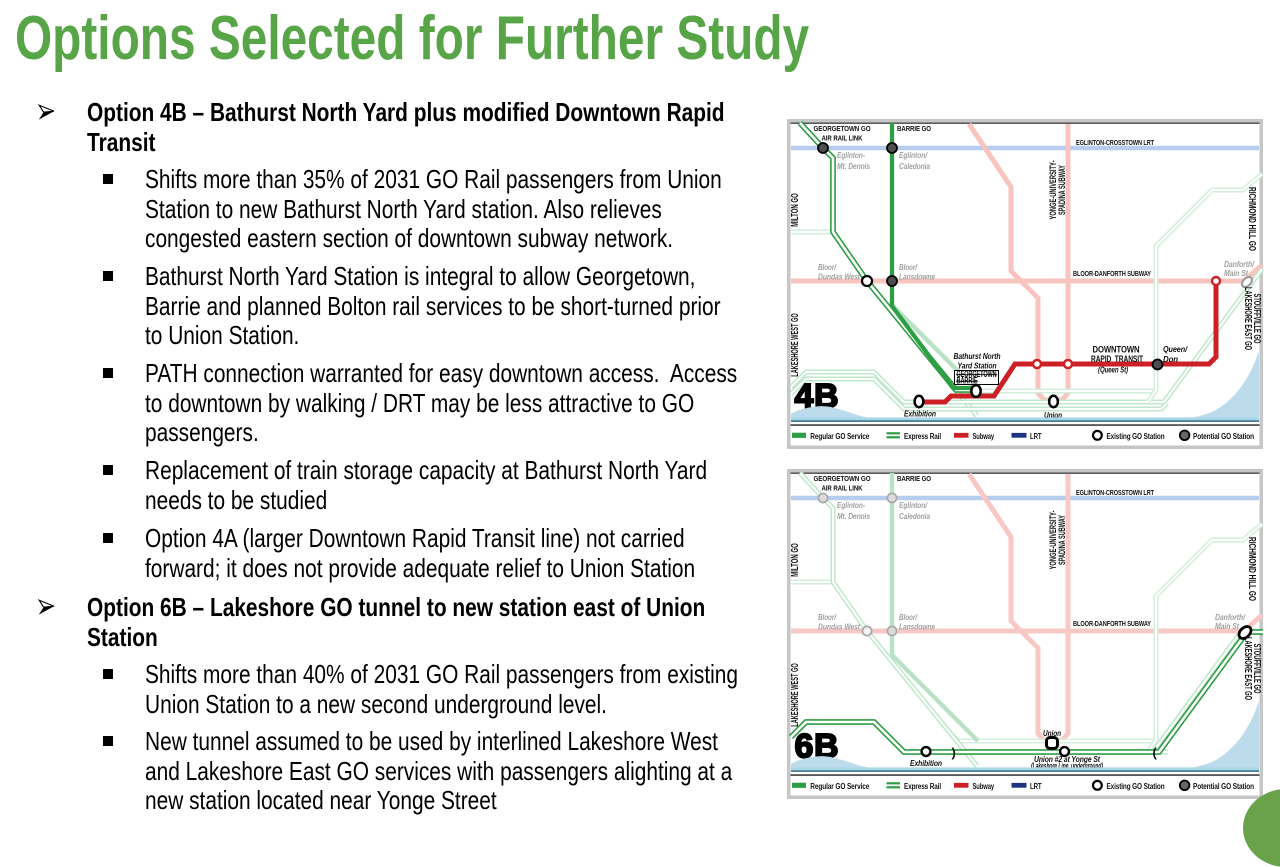  Describe the element at coordinates (1116, 350) in the screenshot. I see `svg-text: DOWNTOWN` at that location.